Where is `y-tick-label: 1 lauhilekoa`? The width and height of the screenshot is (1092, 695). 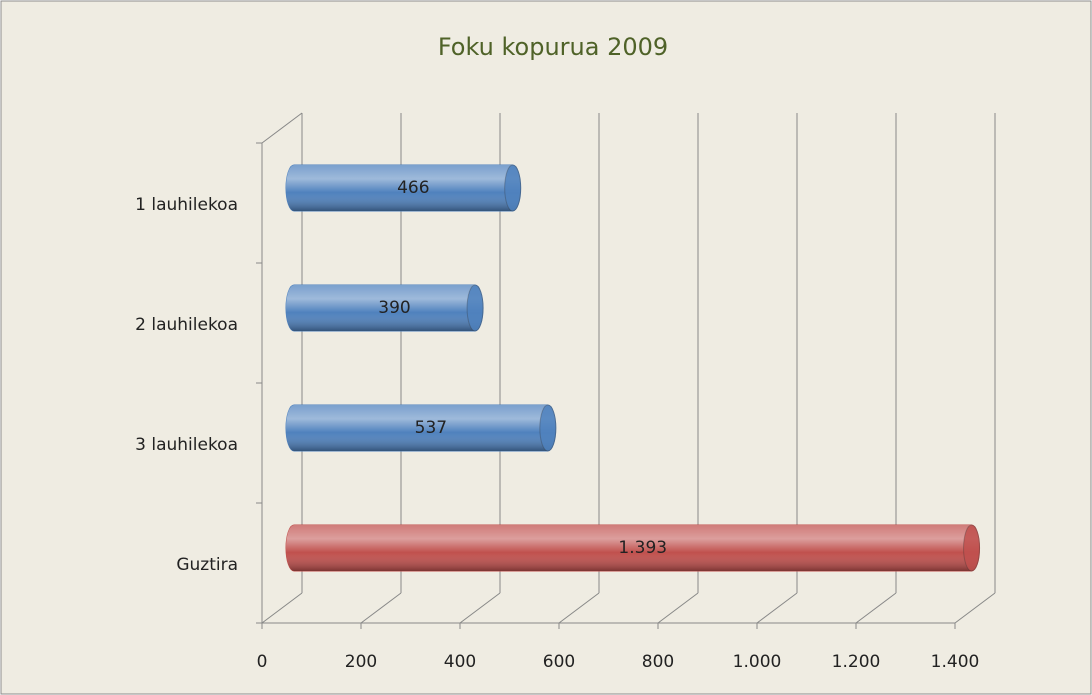
y-tick-label: 1 lauhilekoa is located at coordinates (186, 205).